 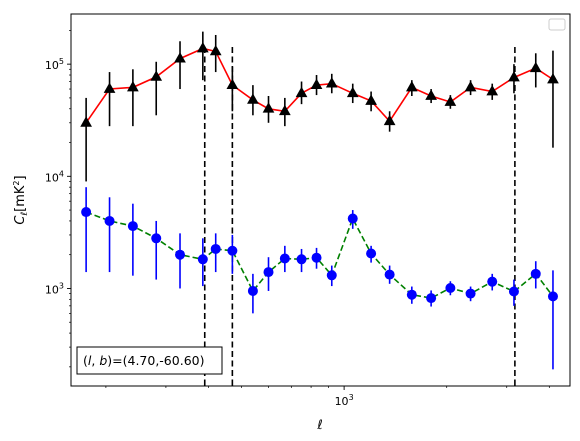 I want to click on annotation-frame, so click(x=149, y=360).